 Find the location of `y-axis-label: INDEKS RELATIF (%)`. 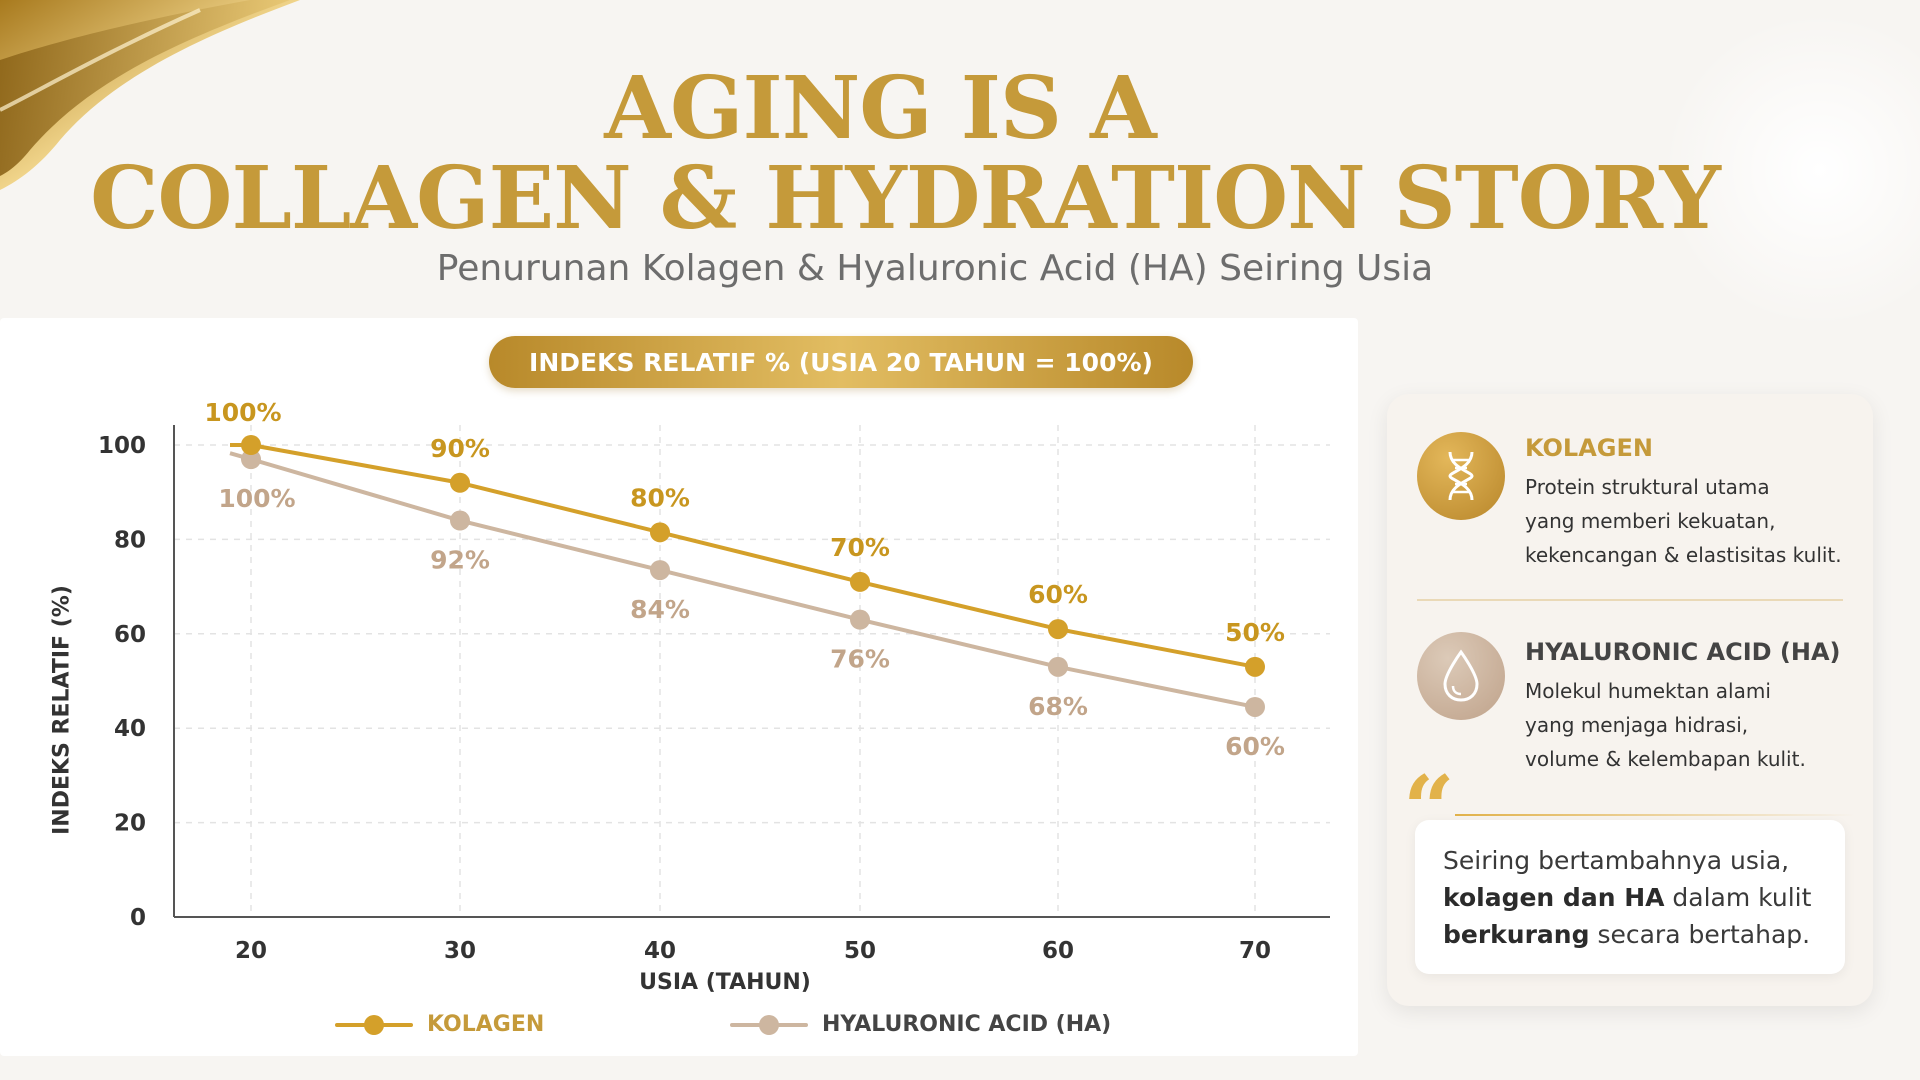

y-axis-label: INDEKS RELATIF (%) is located at coordinates (62, 710).